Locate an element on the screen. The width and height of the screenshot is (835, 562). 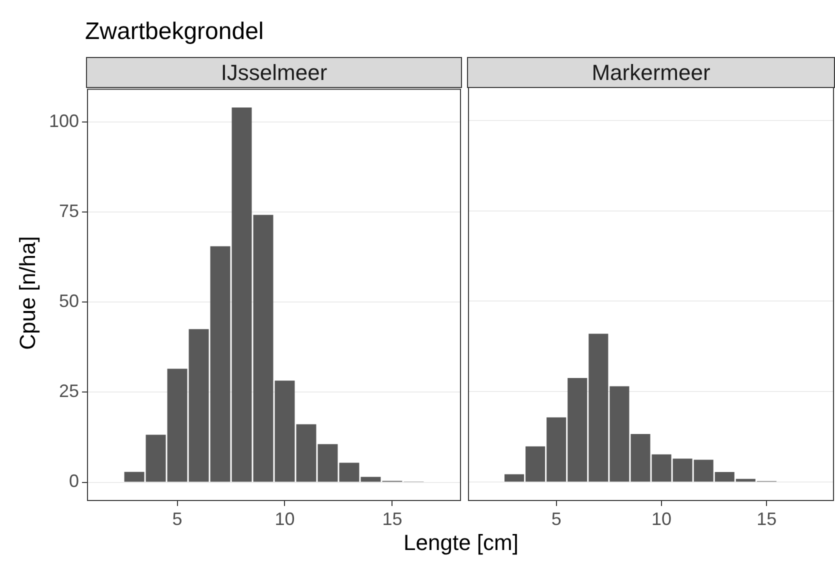
y-tick-label: 75 is located at coordinates (68, 210).